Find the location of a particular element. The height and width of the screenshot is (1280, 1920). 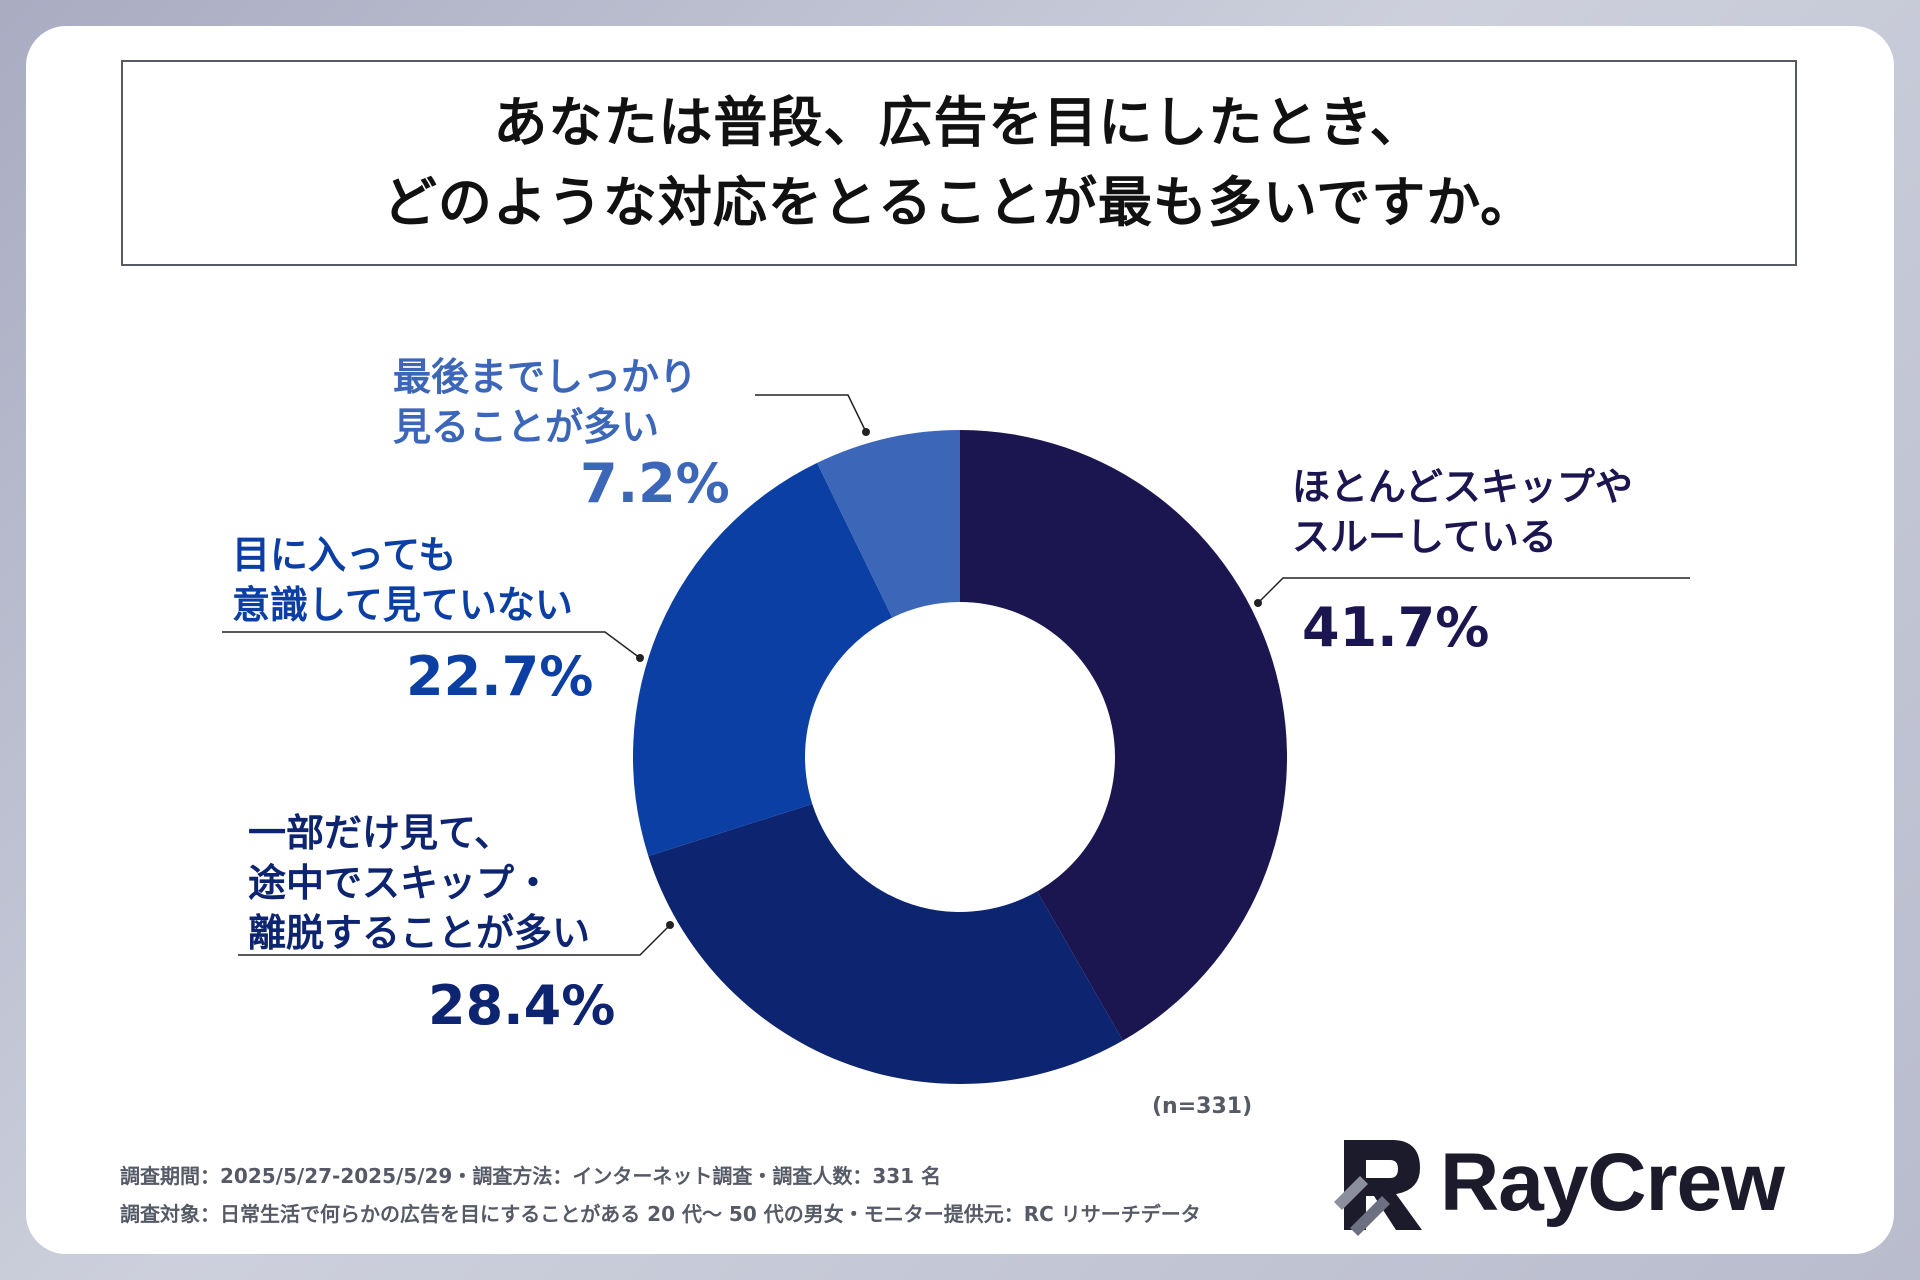

pct-ignore: 22.7% is located at coordinates (500, 676).